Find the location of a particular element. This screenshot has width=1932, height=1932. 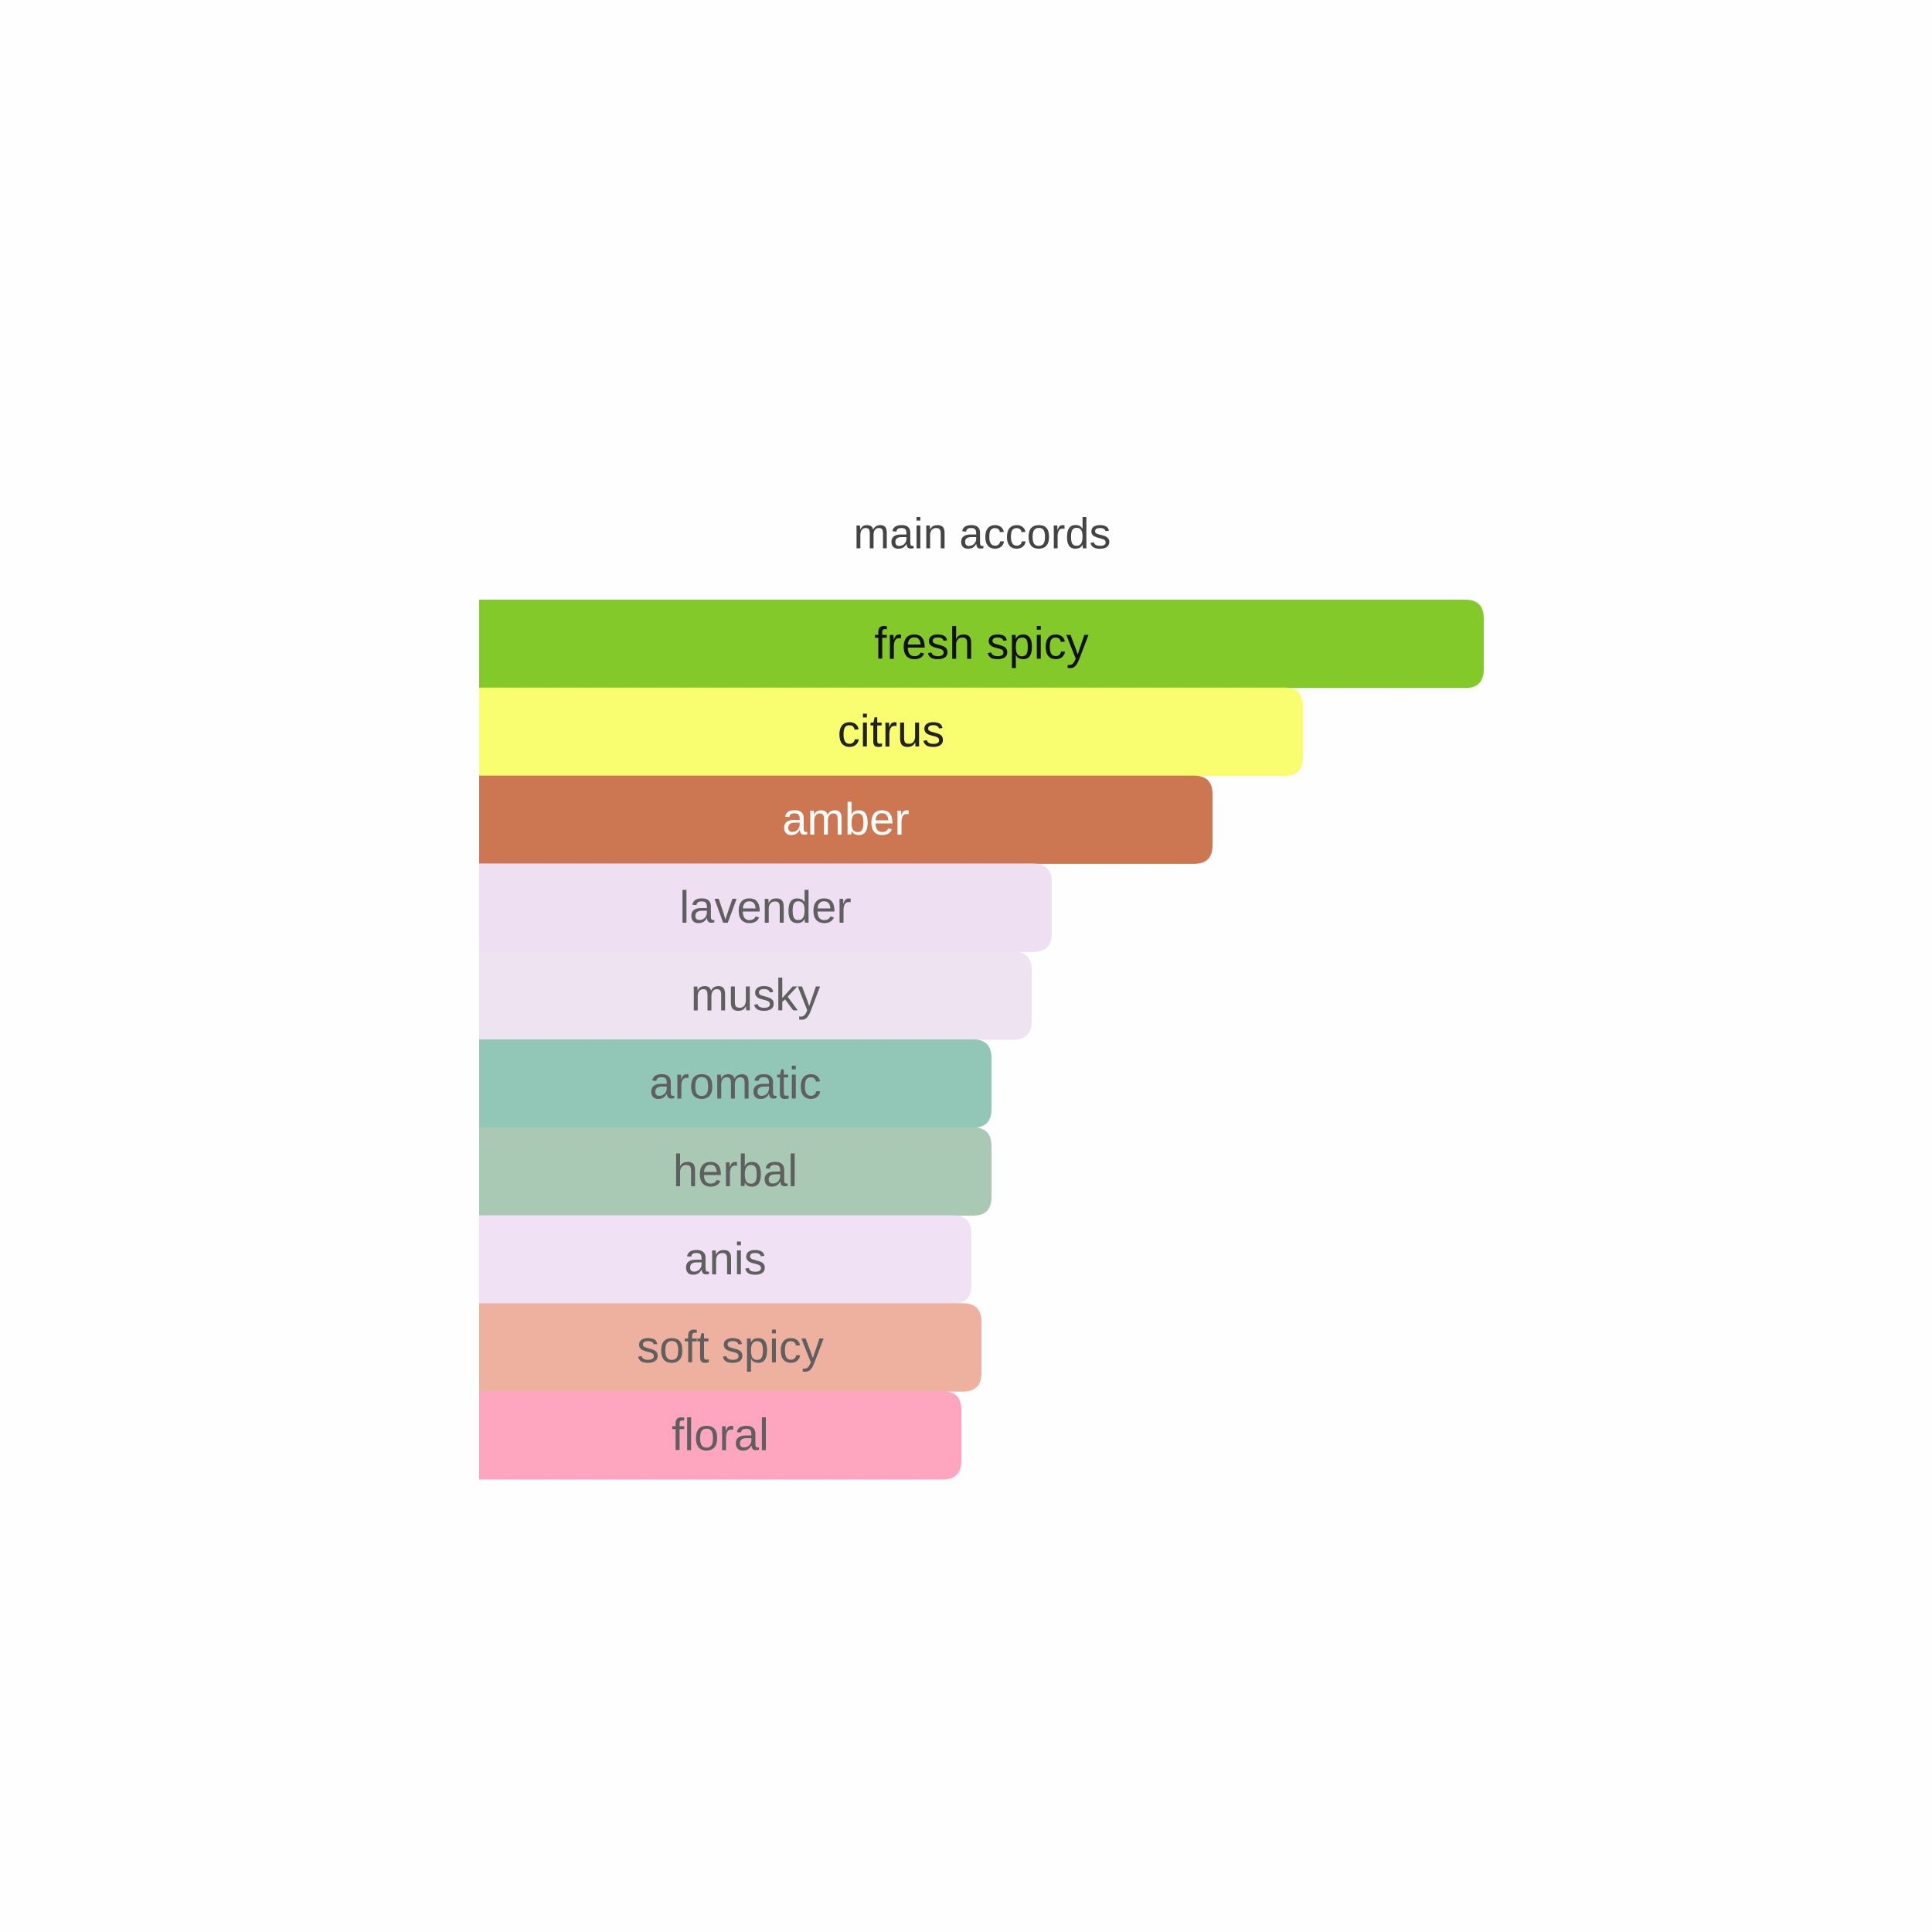

bar-label: aromatic is located at coordinates (735, 1083).